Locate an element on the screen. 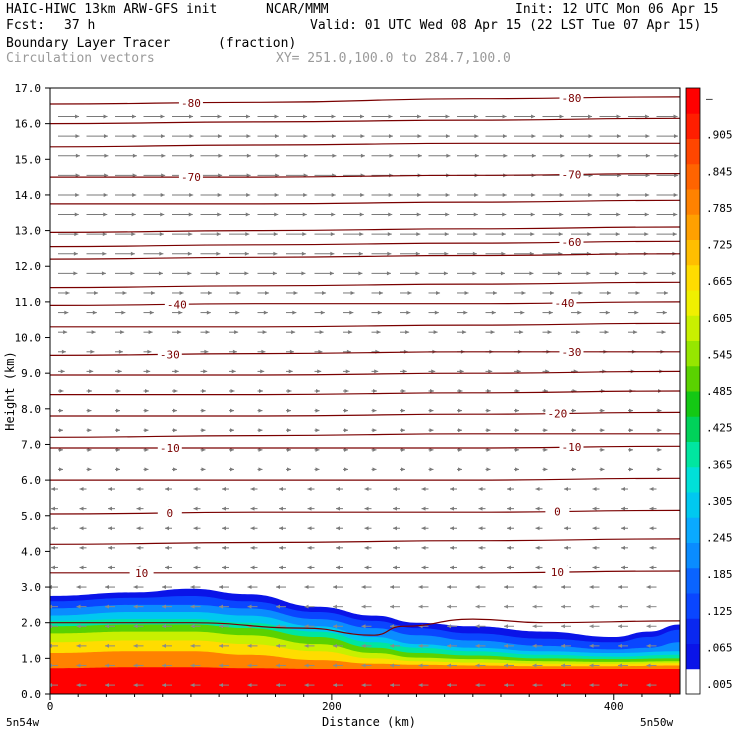  y-tick-label: 10.0 is located at coordinates (28, 338).